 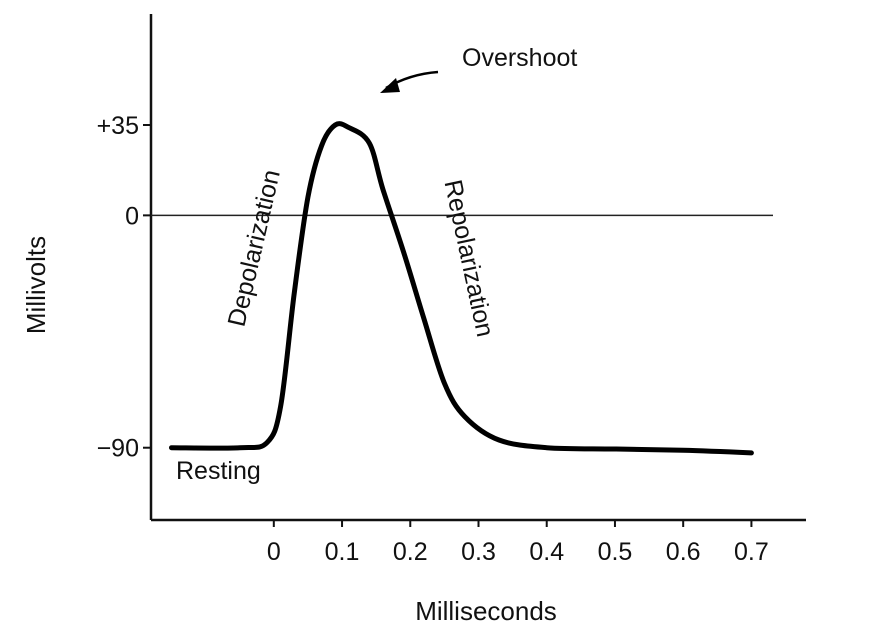 I want to click on x-tick-label: 0.2, so click(x=410, y=552).